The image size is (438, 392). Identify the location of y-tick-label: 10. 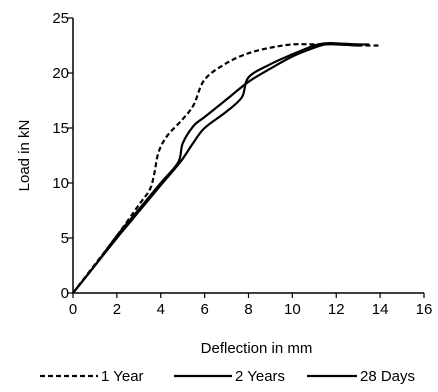
(60, 183).